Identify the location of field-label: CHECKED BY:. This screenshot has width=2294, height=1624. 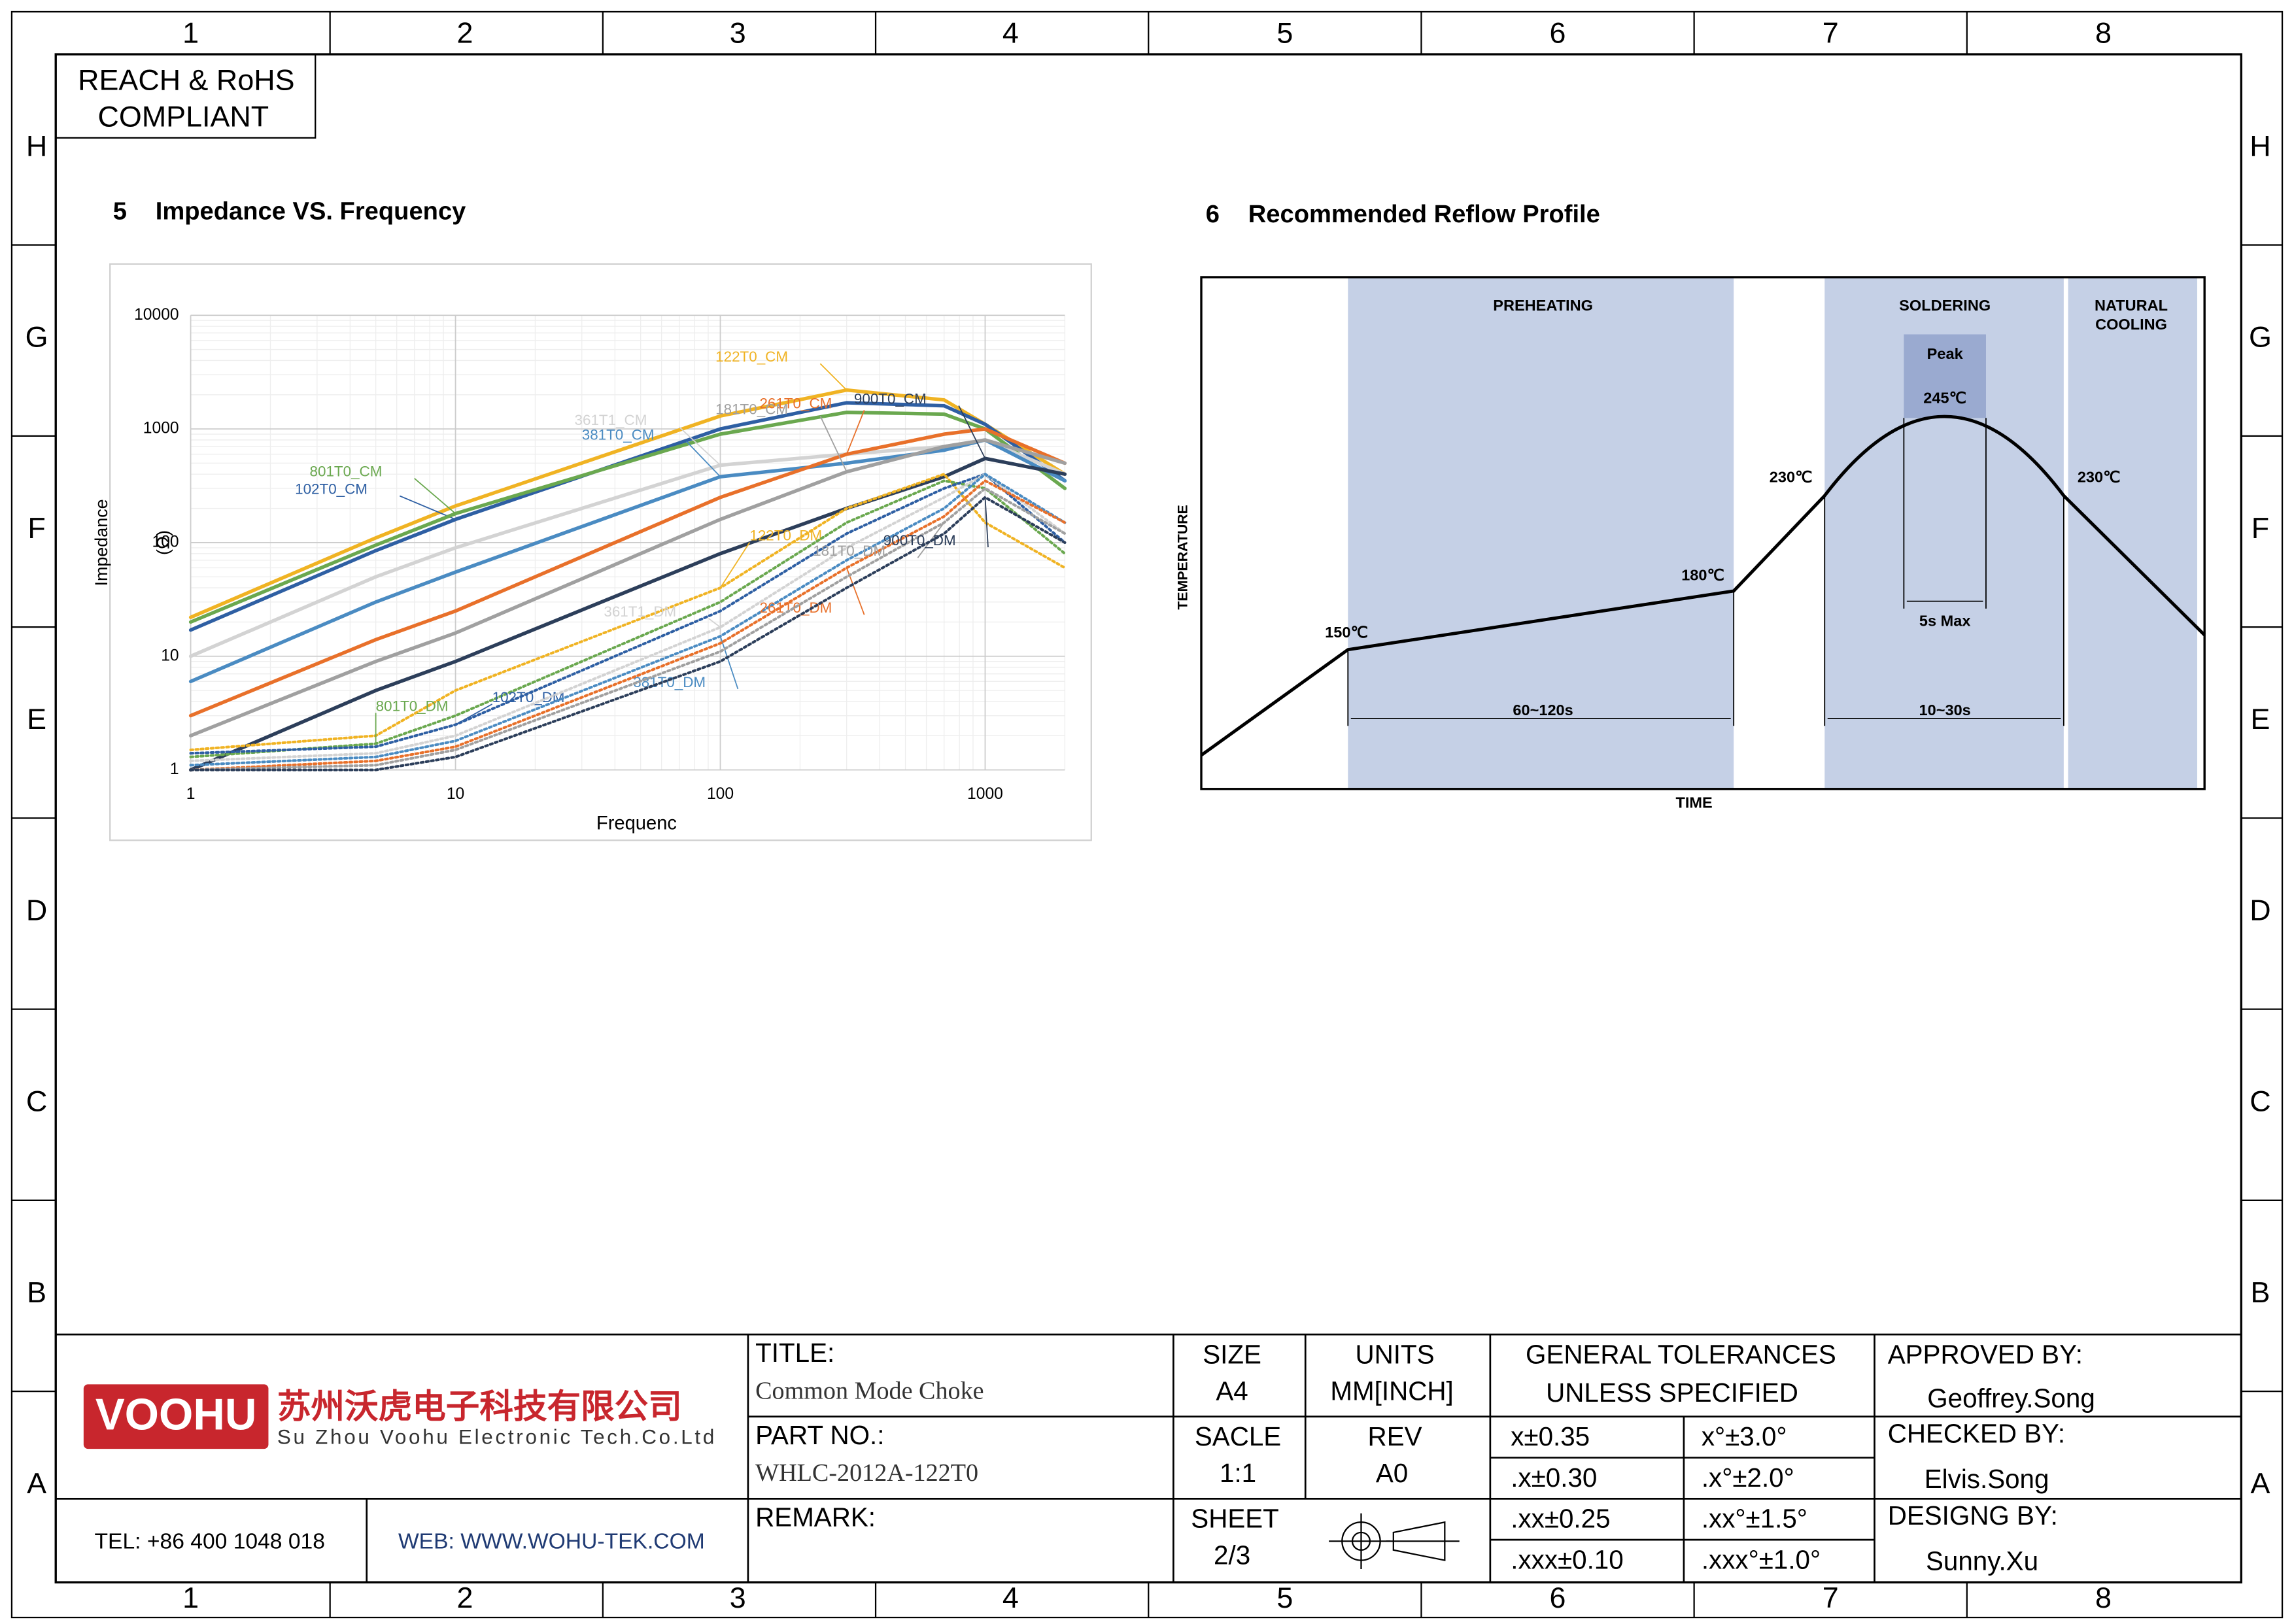
(1976, 1434).